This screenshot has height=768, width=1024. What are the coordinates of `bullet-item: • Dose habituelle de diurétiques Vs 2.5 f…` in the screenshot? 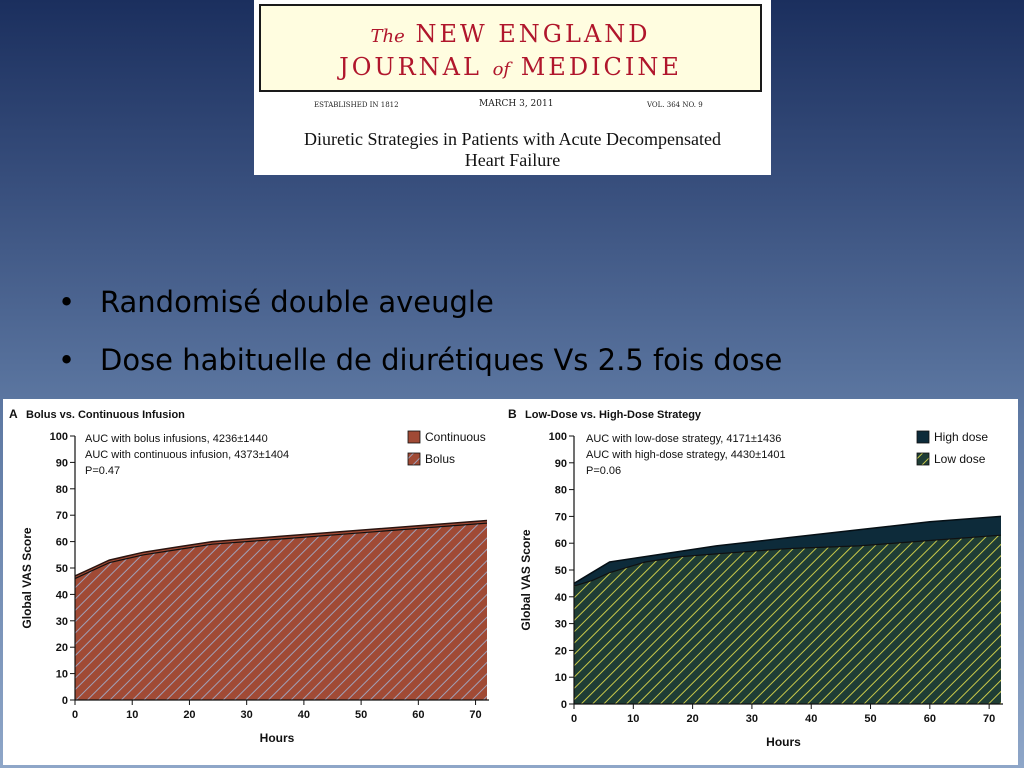 It's located at (420, 360).